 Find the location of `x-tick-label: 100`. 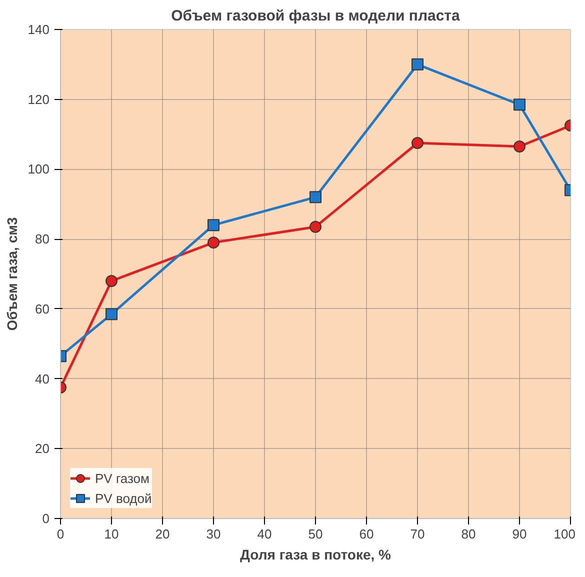

x-tick-label: 100 is located at coordinates (565, 534).